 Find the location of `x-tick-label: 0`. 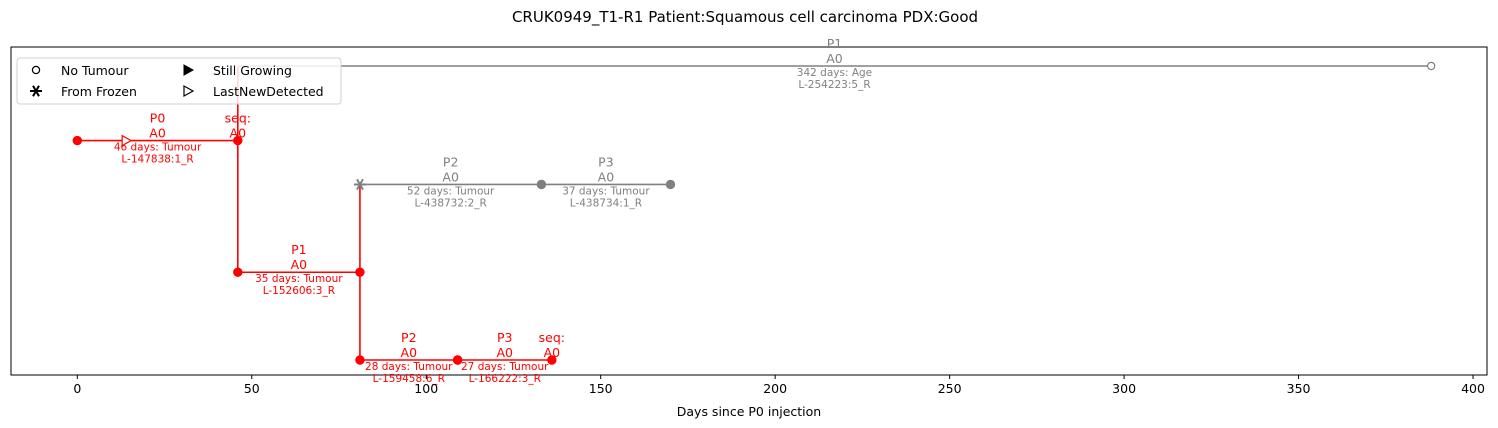

x-tick-label: 0 is located at coordinates (77, 388).